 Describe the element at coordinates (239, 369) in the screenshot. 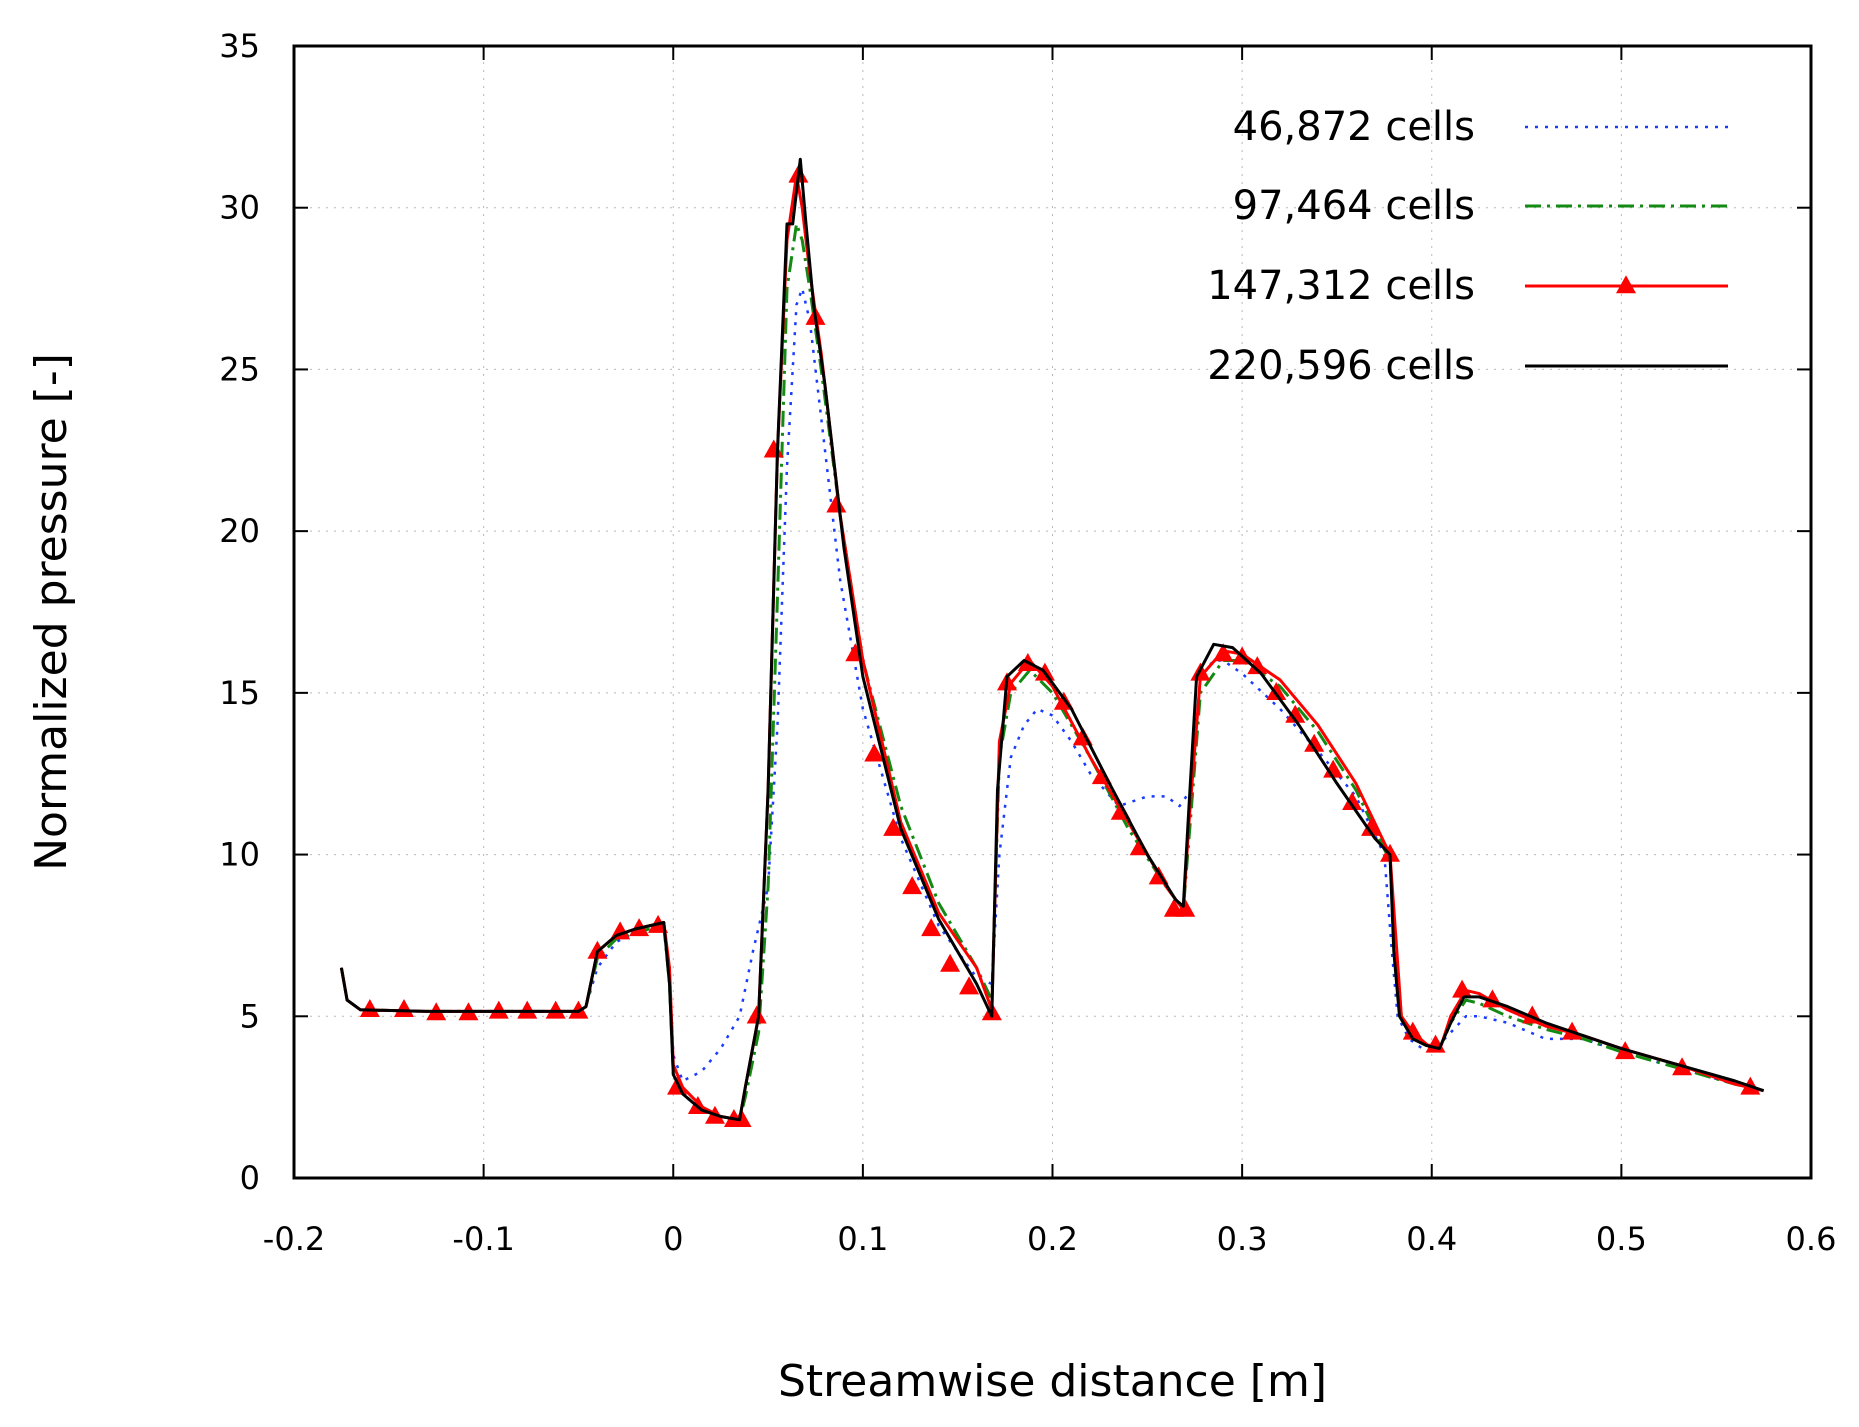

I see `y-tick-label: 25` at that location.